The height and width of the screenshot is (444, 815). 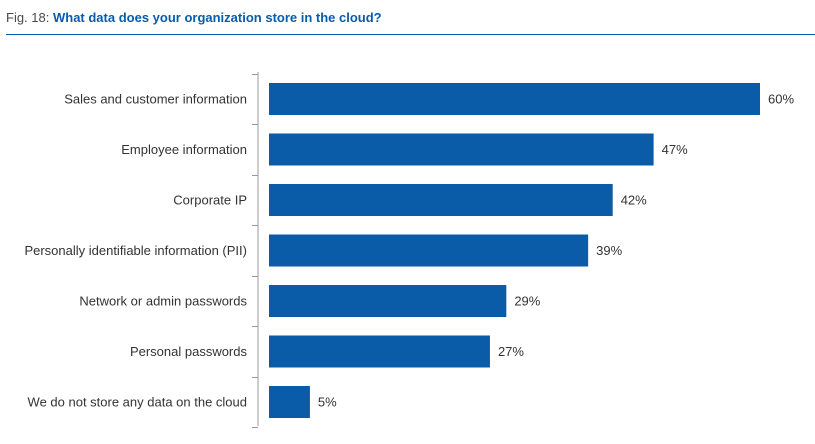 I want to click on category-label: Sales and customer information, so click(x=155, y=99).